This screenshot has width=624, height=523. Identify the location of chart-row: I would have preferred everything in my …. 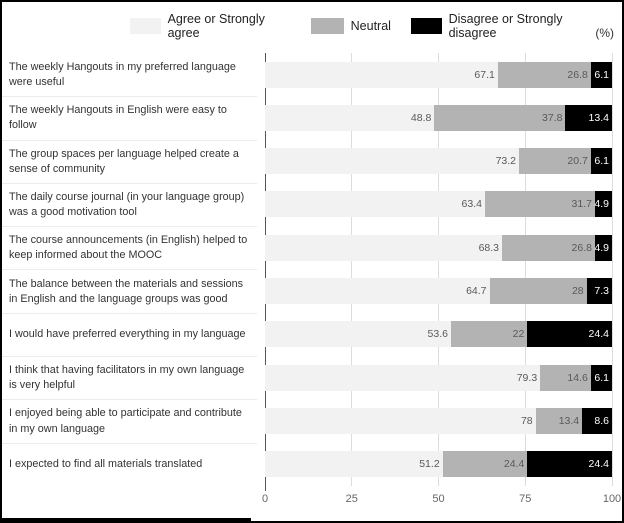
(312, 334).